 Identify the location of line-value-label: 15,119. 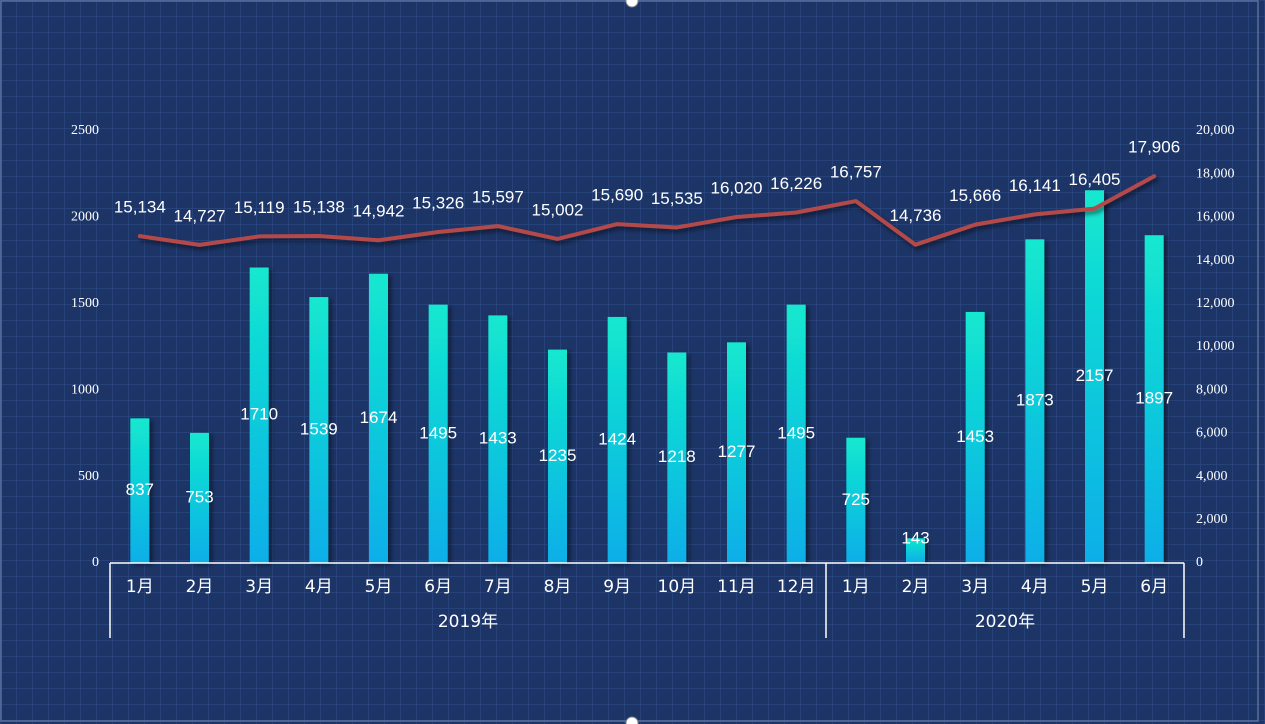
(259, 207).